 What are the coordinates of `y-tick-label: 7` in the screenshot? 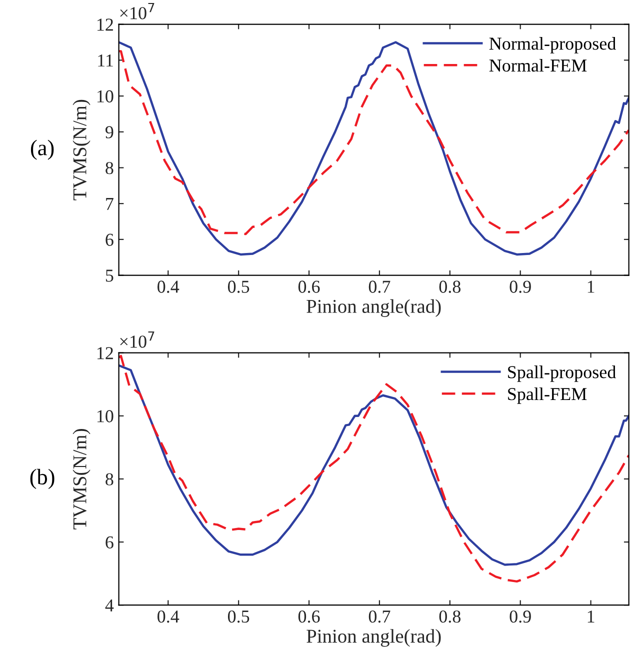 It's located at (110, 204).